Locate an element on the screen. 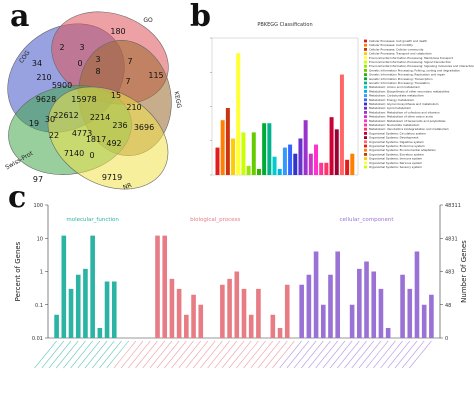 The image size is (474, 409). venn-region-count: 210 is located at coordinates (133, 107).